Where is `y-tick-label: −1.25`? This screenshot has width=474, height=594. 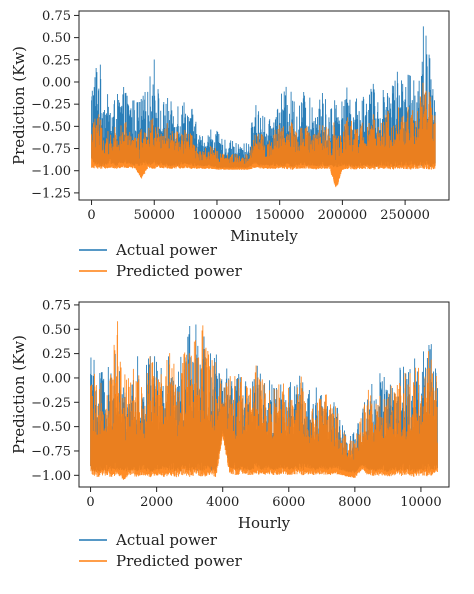
y-tick-label: −1.25 is located at coordinates (51, 193).